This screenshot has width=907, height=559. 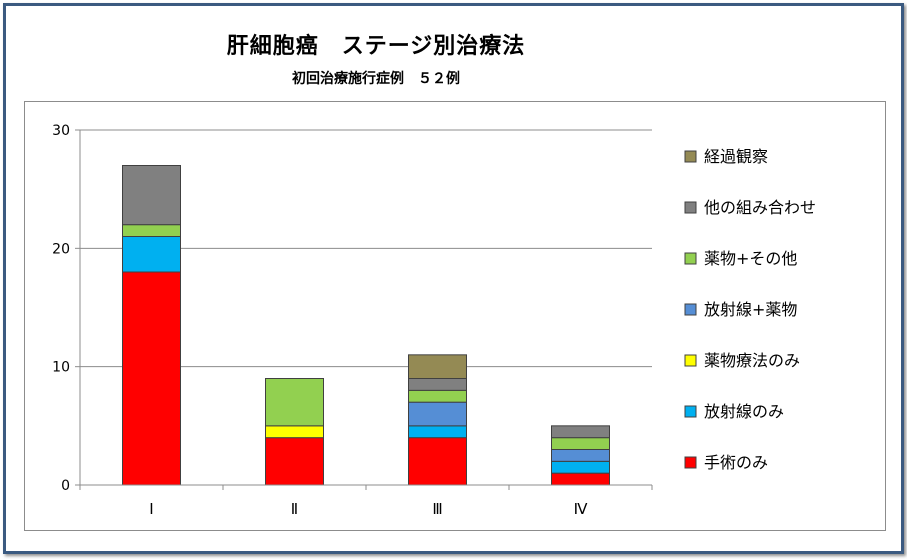 I want to click on legend-label: 薬物+その他, so click(x=750, y=258).